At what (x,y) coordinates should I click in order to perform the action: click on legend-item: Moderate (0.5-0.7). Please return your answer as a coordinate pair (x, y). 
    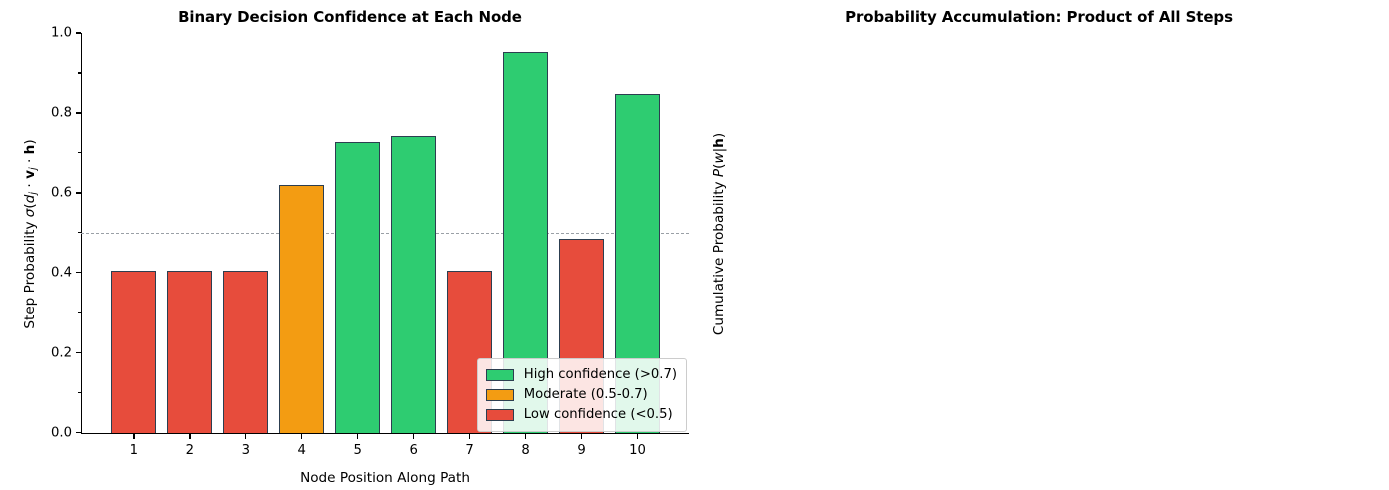
    Looking at the image, I should click on (581, 395).